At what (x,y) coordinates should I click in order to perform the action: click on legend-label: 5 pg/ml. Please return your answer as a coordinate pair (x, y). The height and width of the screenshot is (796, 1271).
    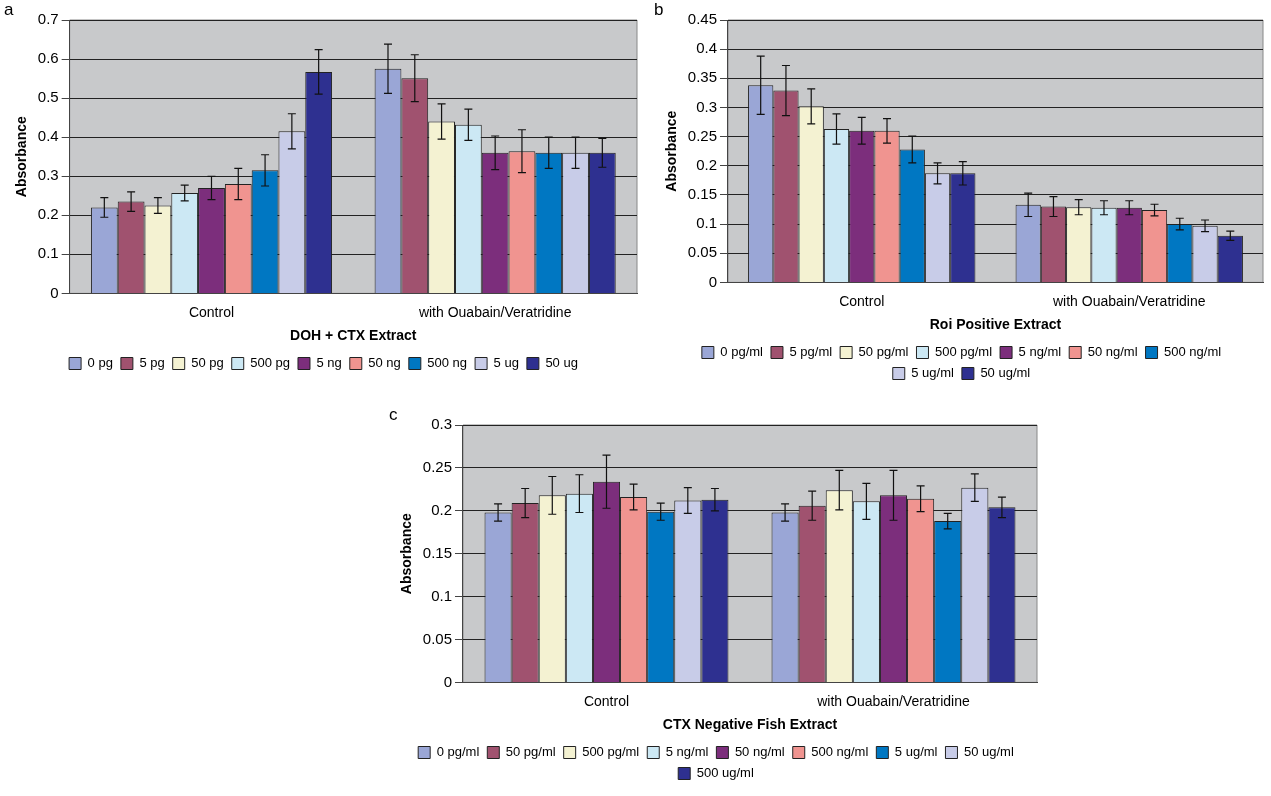
    Looking at the image, I should click on (811, 352).